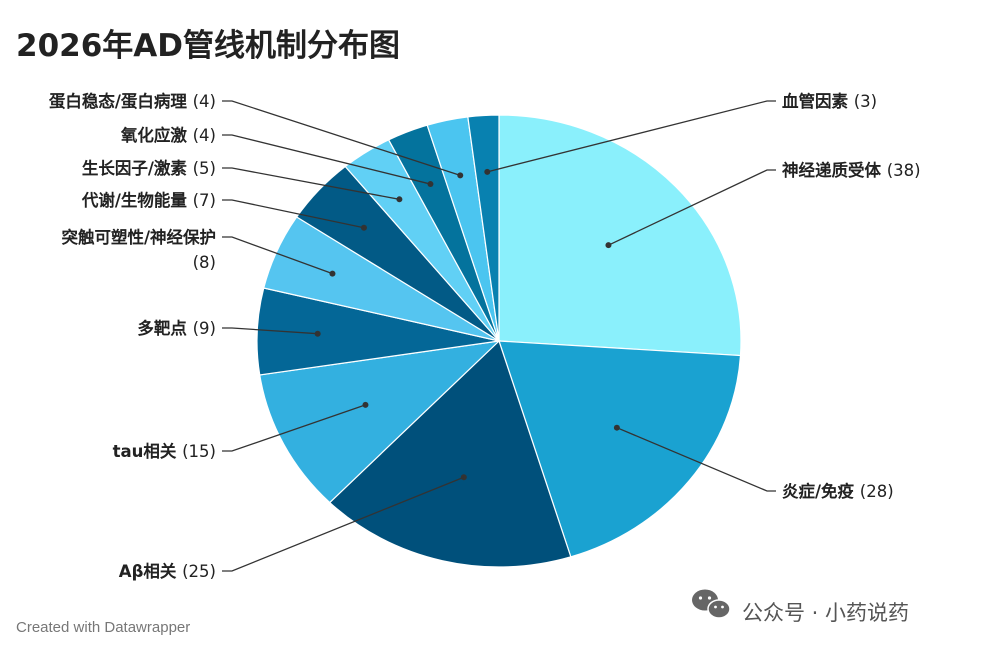  I want to click on slice-label: tau相关 (15), so click(164, 451).